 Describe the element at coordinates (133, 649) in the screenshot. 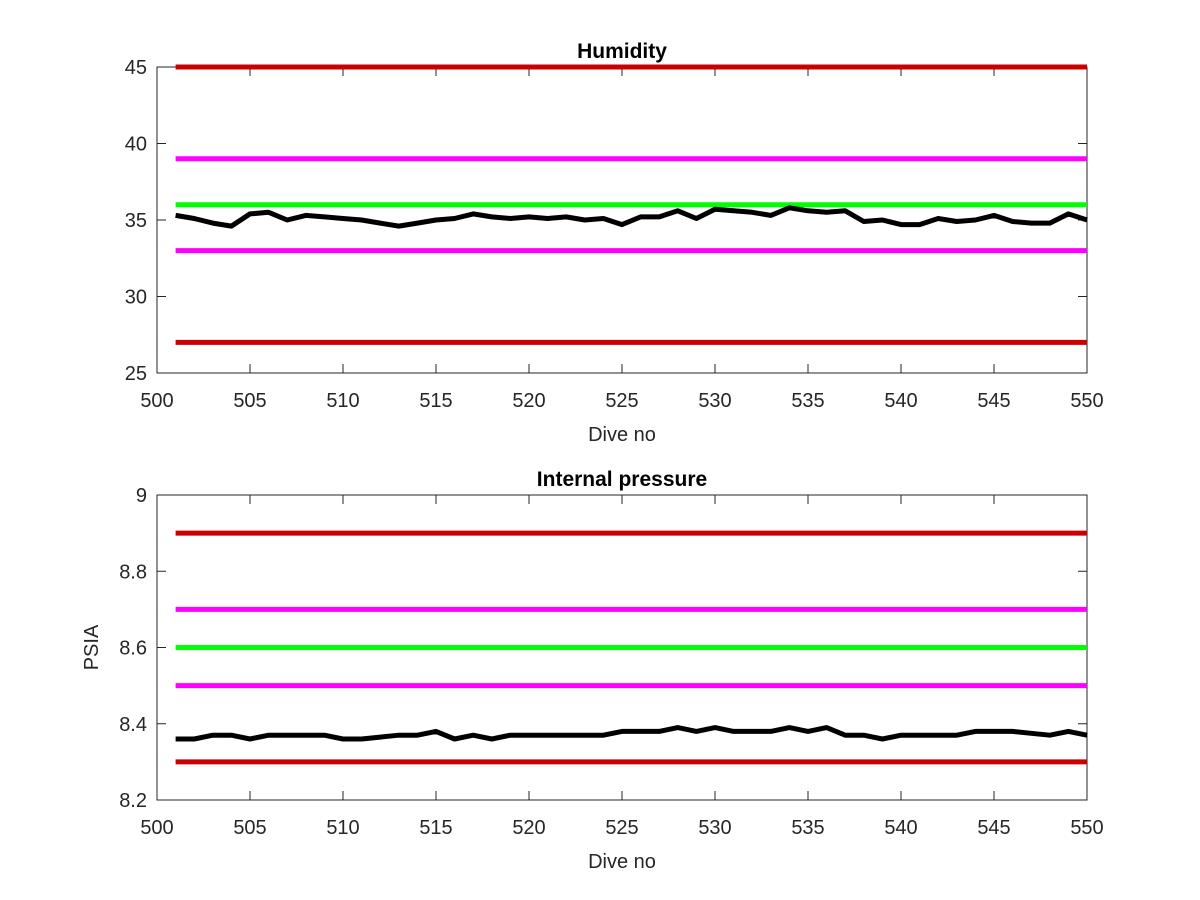

I see `y-tick-label: 8.6` at that location.